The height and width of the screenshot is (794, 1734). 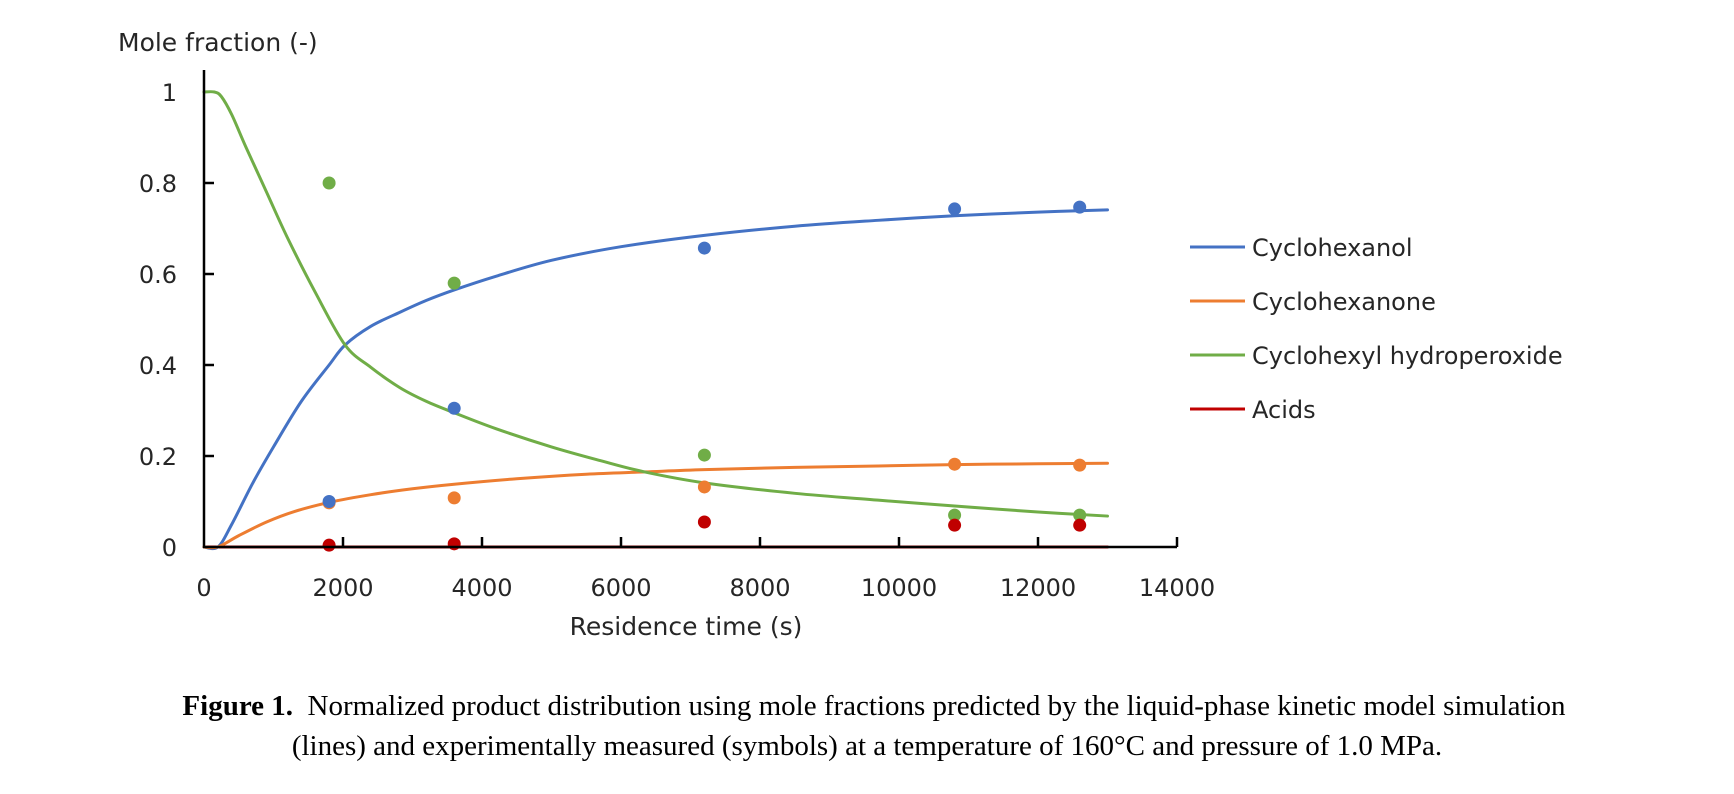 What do you see at coordinates (218, 42) in the screenshot?
I see `y-axis-title: Mole fraction (-)` at bounding box center [218, 42].